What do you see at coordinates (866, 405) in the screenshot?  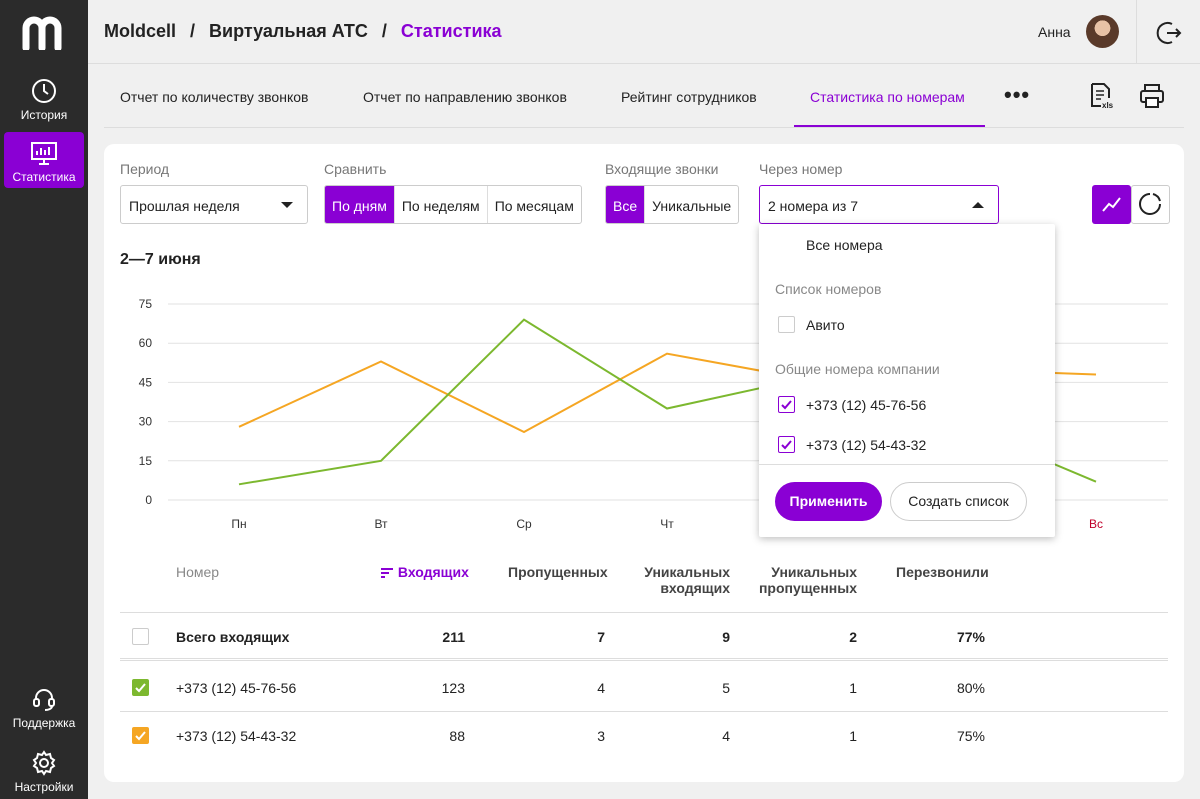 I see `dropdown-item-number: +373 (12) 45-76-56` at bounding box center [866, 405].